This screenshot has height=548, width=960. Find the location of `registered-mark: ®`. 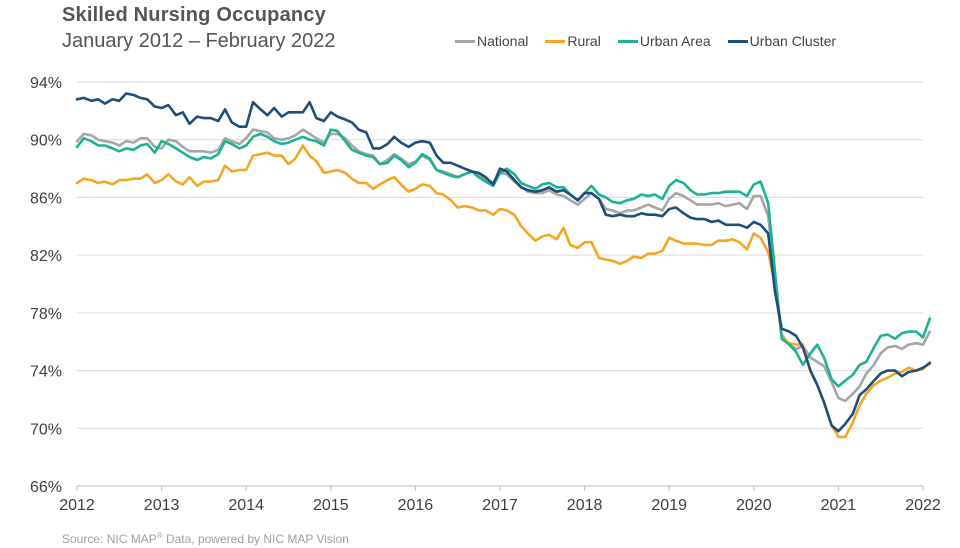

registered-mark: ® is located at coordinates (159, 535).